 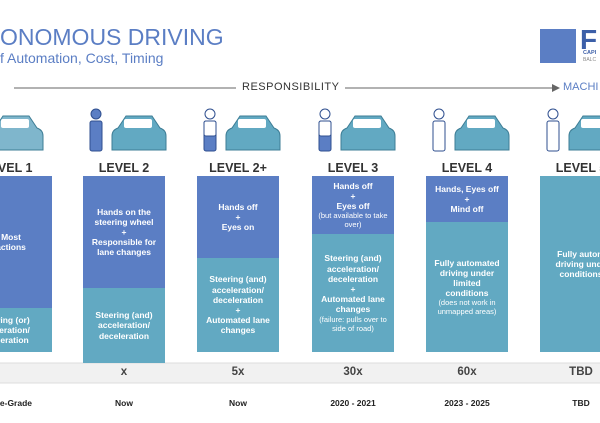 What do you see at coordinates (124, 168) in the screenshot?
I see `level-label: LEVEL 2` at bounding box center [124, 168].